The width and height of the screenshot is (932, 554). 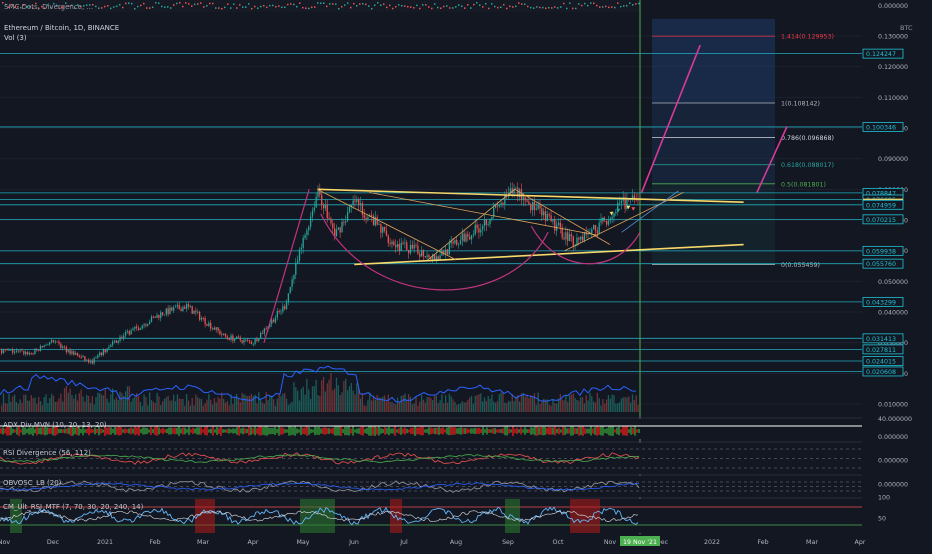 What do you see at coordinates (15, 38) in the screenshot?
I see `volume-label: Vol (3)` at bounding box center [15, 38].